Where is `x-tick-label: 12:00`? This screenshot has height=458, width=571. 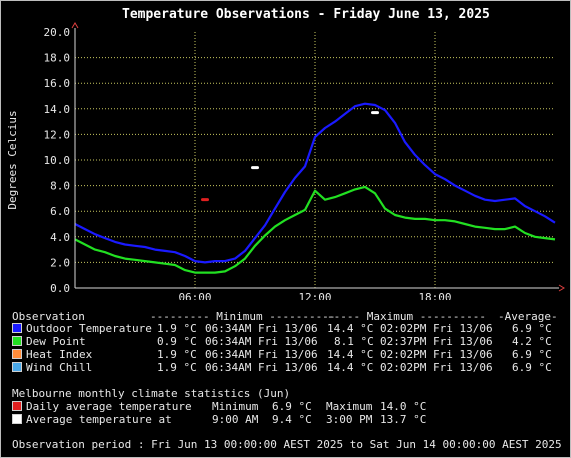
x-tick-label: 12:00 is located at coordinates (314, 295).